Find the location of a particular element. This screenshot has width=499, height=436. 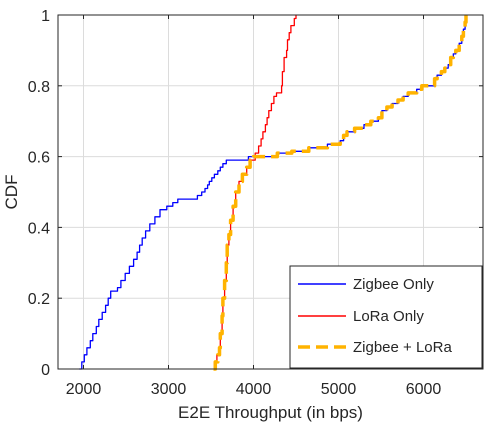

x-tick-label: 4000 is located at coordinates (254, 389).